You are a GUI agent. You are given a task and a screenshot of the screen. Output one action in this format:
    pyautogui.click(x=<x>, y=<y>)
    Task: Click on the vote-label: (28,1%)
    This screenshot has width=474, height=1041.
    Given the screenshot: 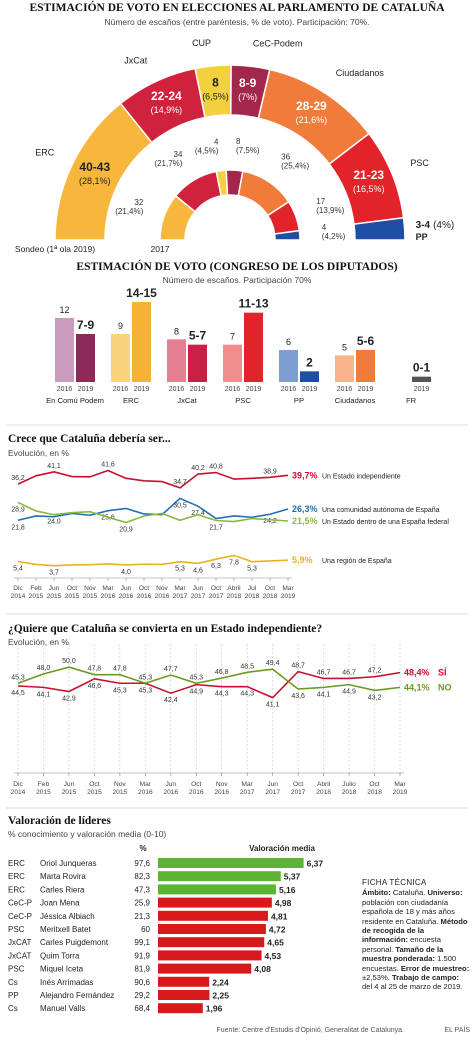 What is the action you would take?
    pyautogui.click(x=95, y=181)
    